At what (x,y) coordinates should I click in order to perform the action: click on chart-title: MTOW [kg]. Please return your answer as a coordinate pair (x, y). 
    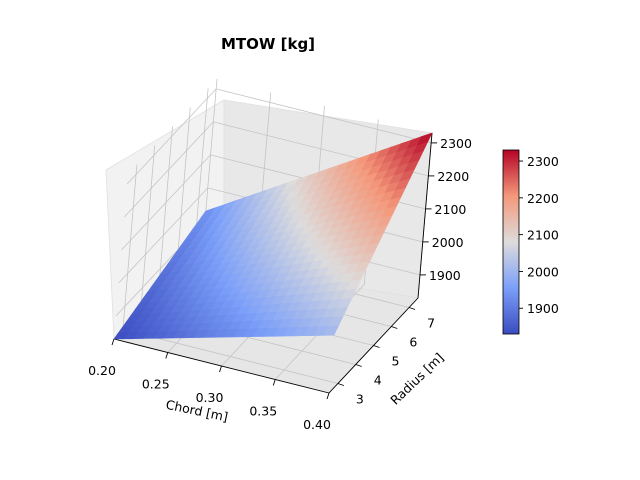
    Looking at the image, I should click on (268, 44).